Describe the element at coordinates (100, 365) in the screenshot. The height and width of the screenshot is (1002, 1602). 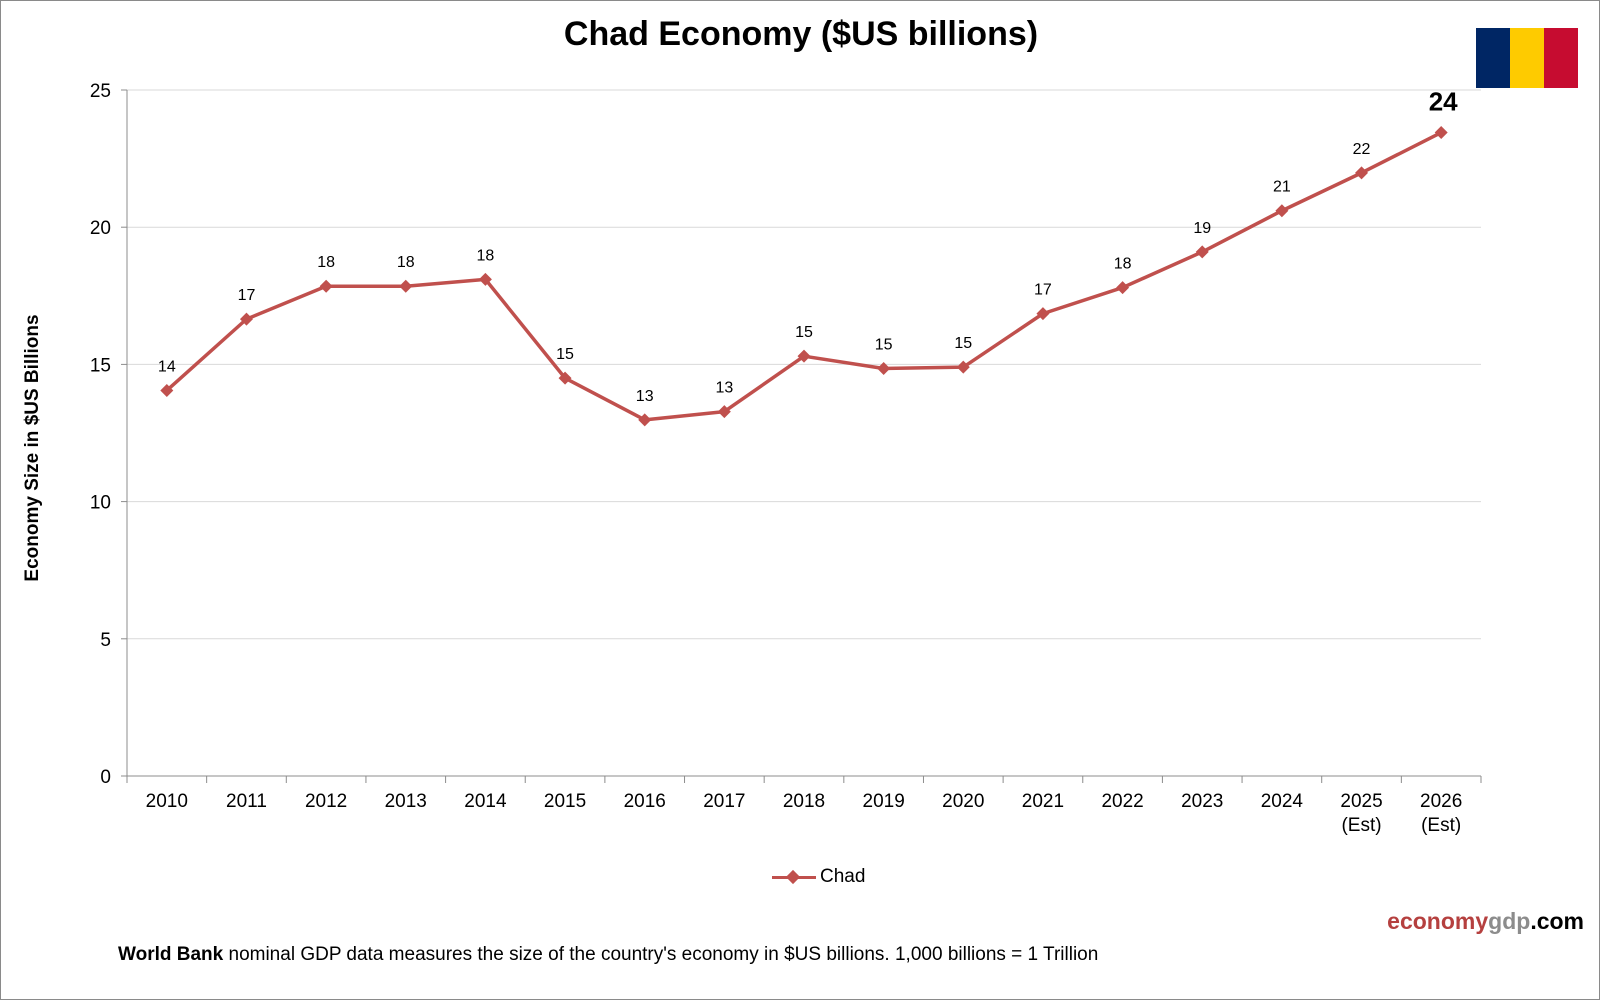
I see `y-tick-label: 15` at that location.